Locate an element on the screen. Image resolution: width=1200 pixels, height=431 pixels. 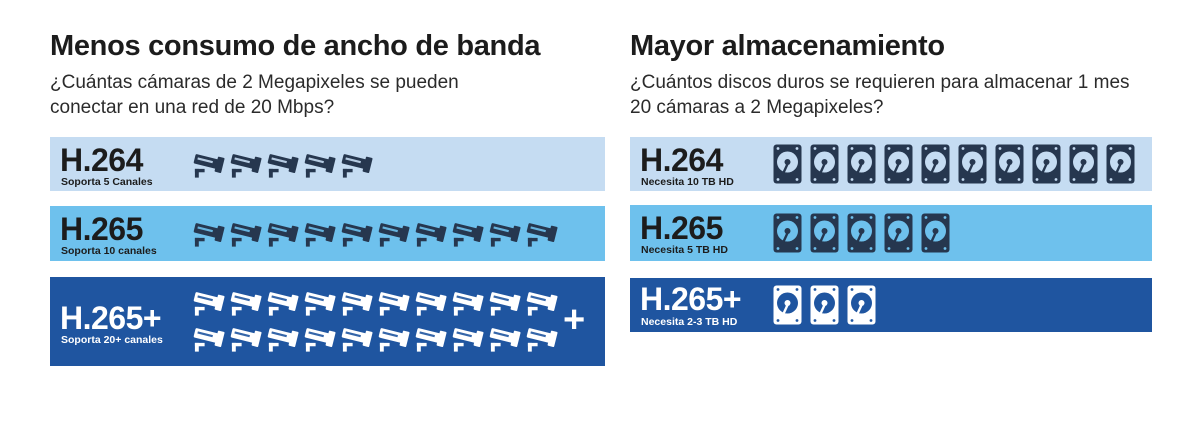
bandwidth-row-h265: H.265 Soporta 10 canales is located at coordinates (327, 233).